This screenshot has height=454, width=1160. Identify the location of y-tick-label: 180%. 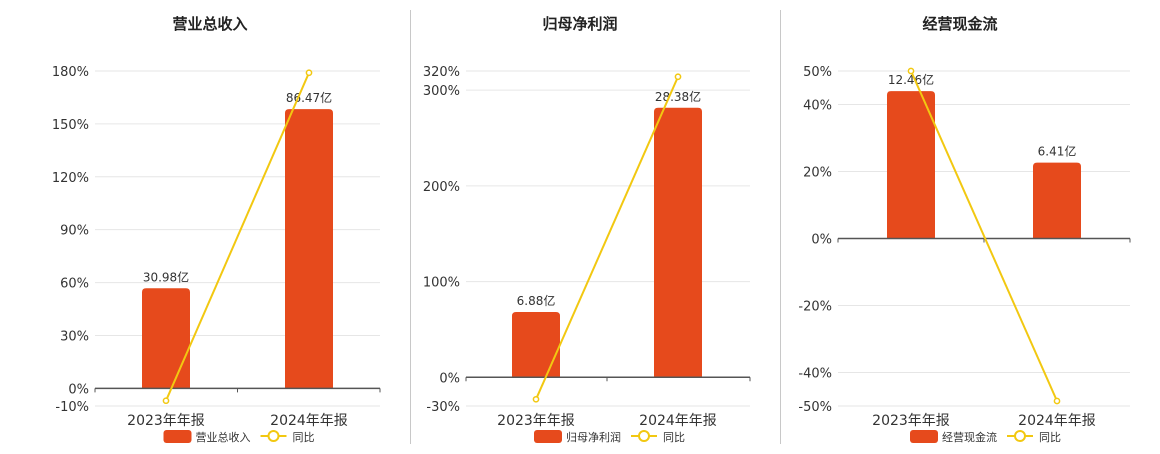
(70, 72).